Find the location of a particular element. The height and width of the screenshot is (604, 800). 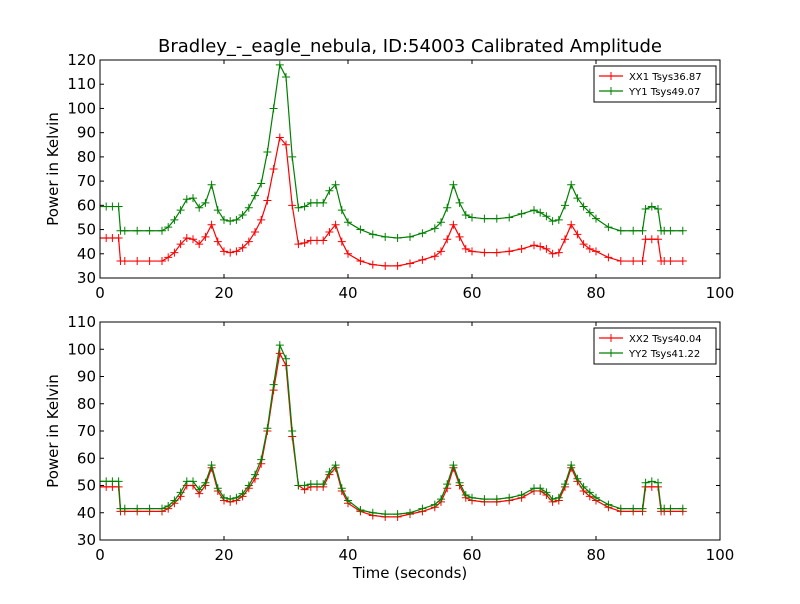

x-tick-label: 80 is located at coordinates (595, 293).